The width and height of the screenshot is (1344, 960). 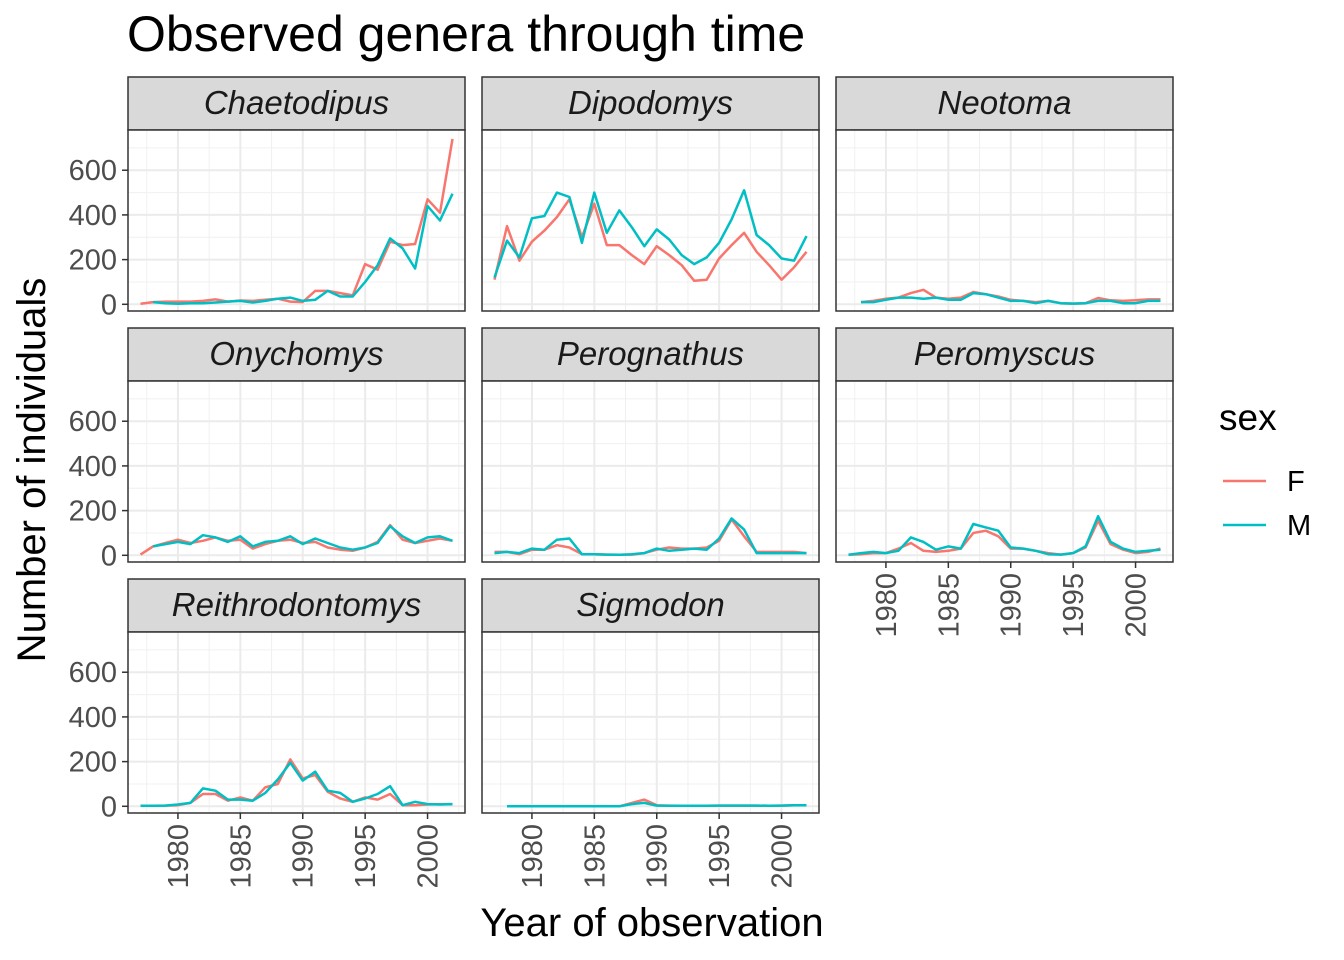 I want to click on strip-label: Onychomys, so click(x=296, y=353).